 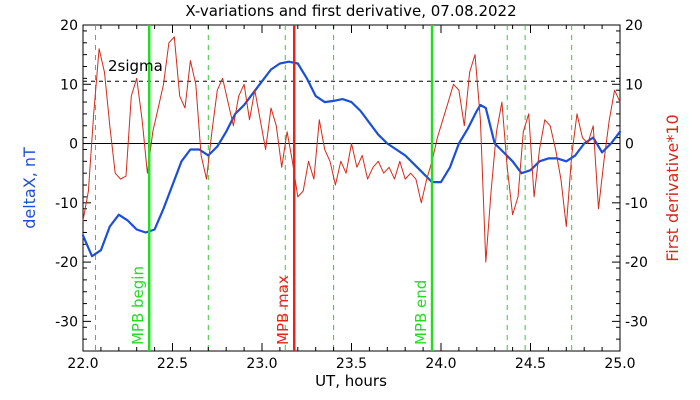 What do you see at coordinates (530, 364) in the screenshot?
I see `x-tick-label: 24.5` at bounding box center [530, 364].